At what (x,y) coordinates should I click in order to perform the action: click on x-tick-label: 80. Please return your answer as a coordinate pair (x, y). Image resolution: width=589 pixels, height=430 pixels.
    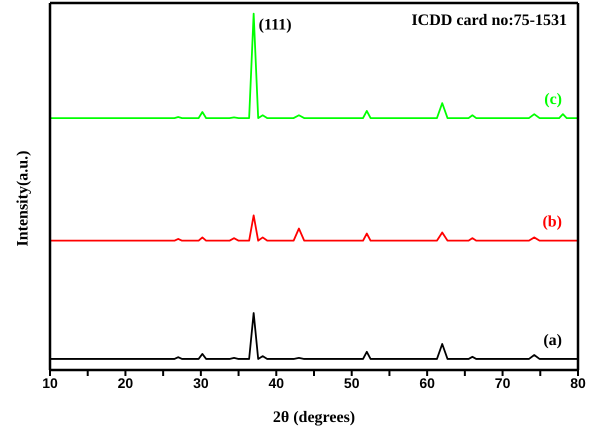
    Looking at the image, I should click on (578, 382).